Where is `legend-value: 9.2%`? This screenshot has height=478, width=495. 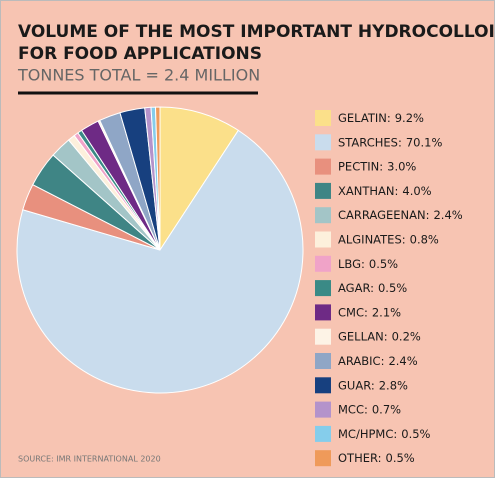
legend-value: 9.2% is located at coordinates (409, 118).